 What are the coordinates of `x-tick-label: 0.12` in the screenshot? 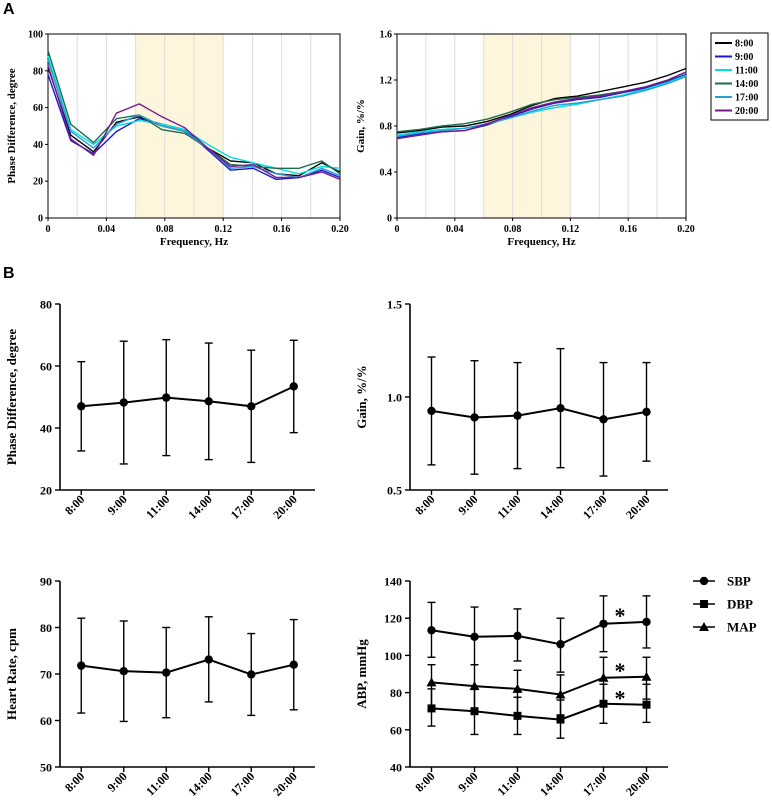 It's located at (571, 229).